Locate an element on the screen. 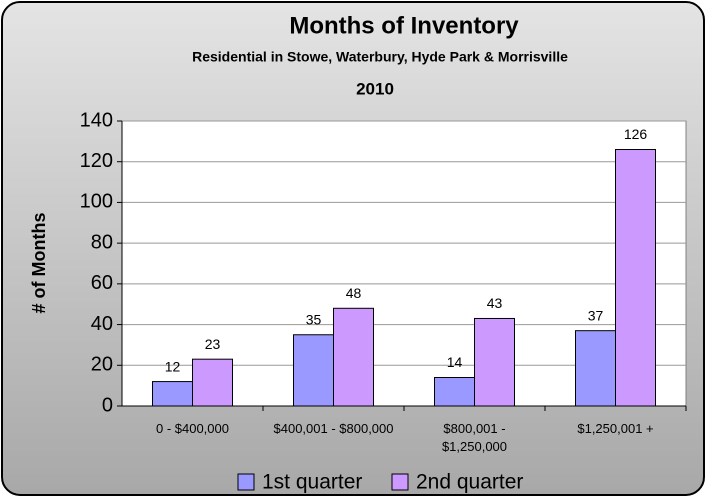  legend-label: 1st quarter is located at coordinates (312, 482).